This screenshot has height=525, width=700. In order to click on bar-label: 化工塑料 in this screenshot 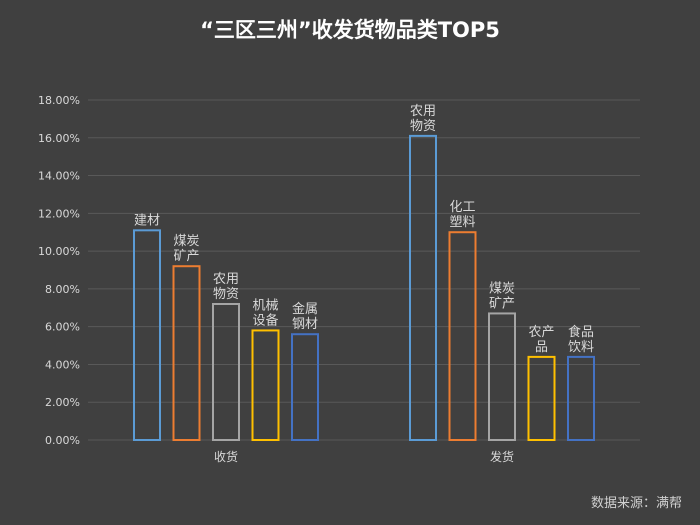, I will do `click(462, 215)`.